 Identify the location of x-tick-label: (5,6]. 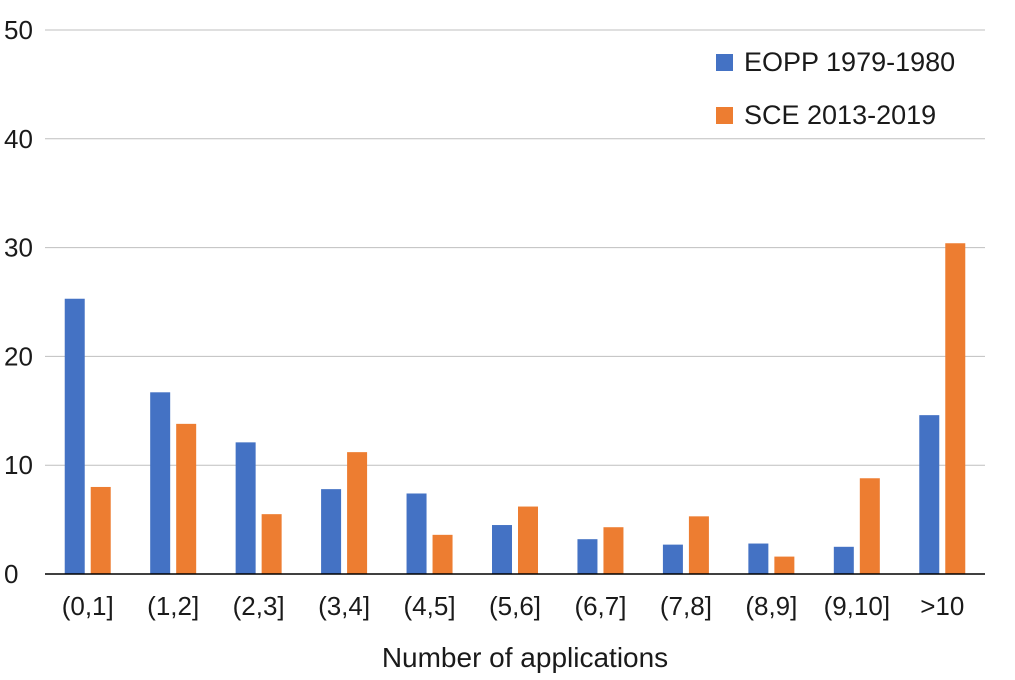
(515, 606).